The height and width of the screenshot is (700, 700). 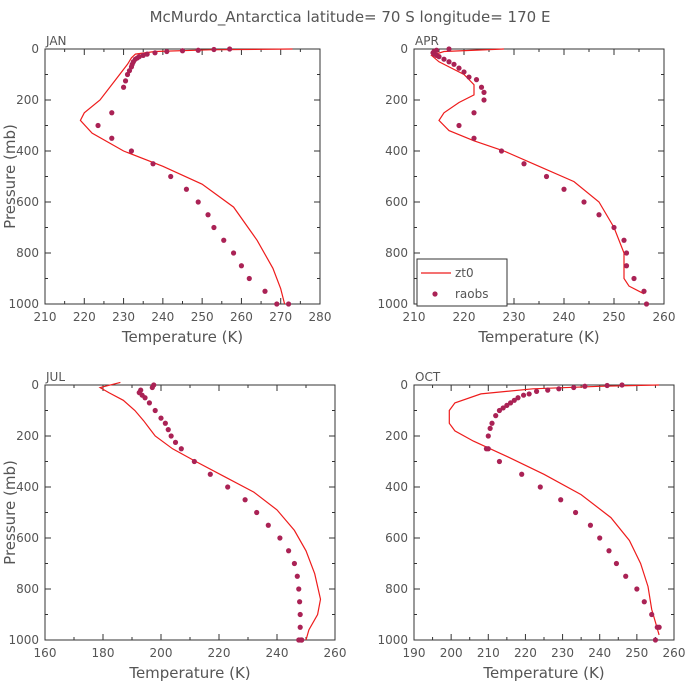 What do you see at coordinates (525, 653) in the screenshot?
I see `x-tick-label: 220` at bounding box center [525, 653].